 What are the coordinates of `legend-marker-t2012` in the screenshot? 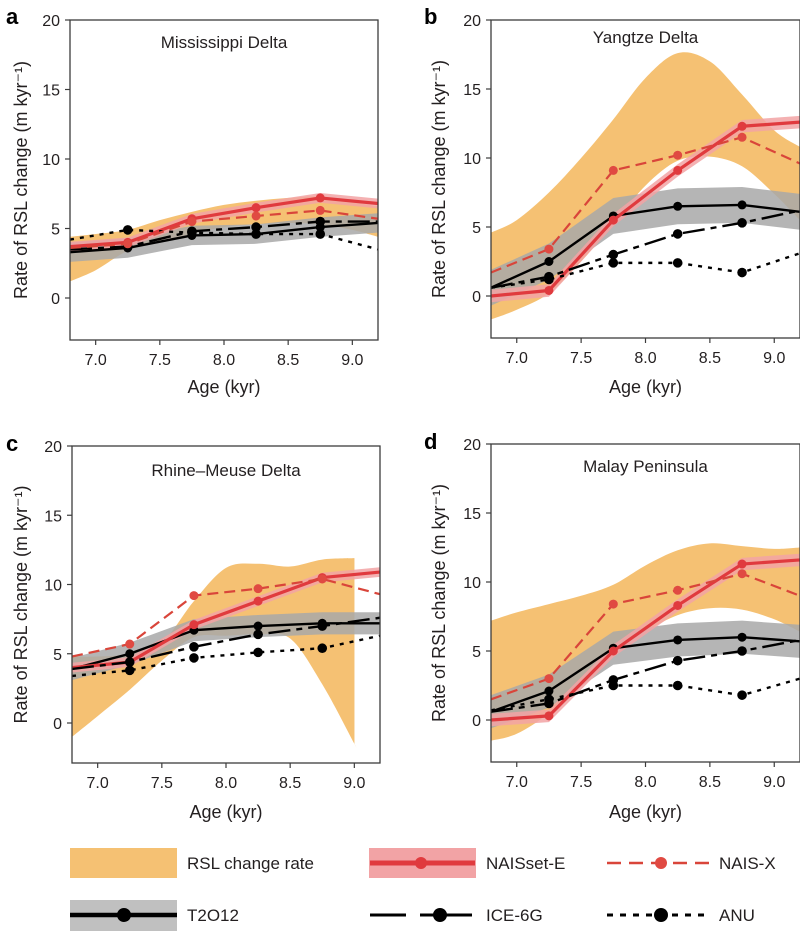 It's located at (124, 915).